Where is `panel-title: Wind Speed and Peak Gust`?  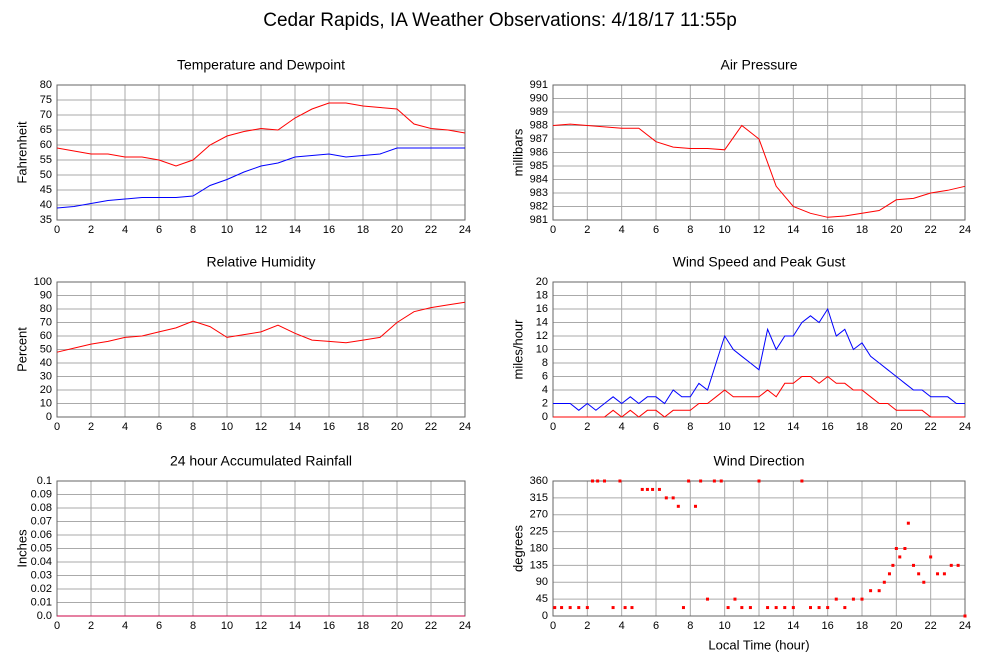 panel-title: Wind Speed and Peak Gust is located at coordinates (759, 262).